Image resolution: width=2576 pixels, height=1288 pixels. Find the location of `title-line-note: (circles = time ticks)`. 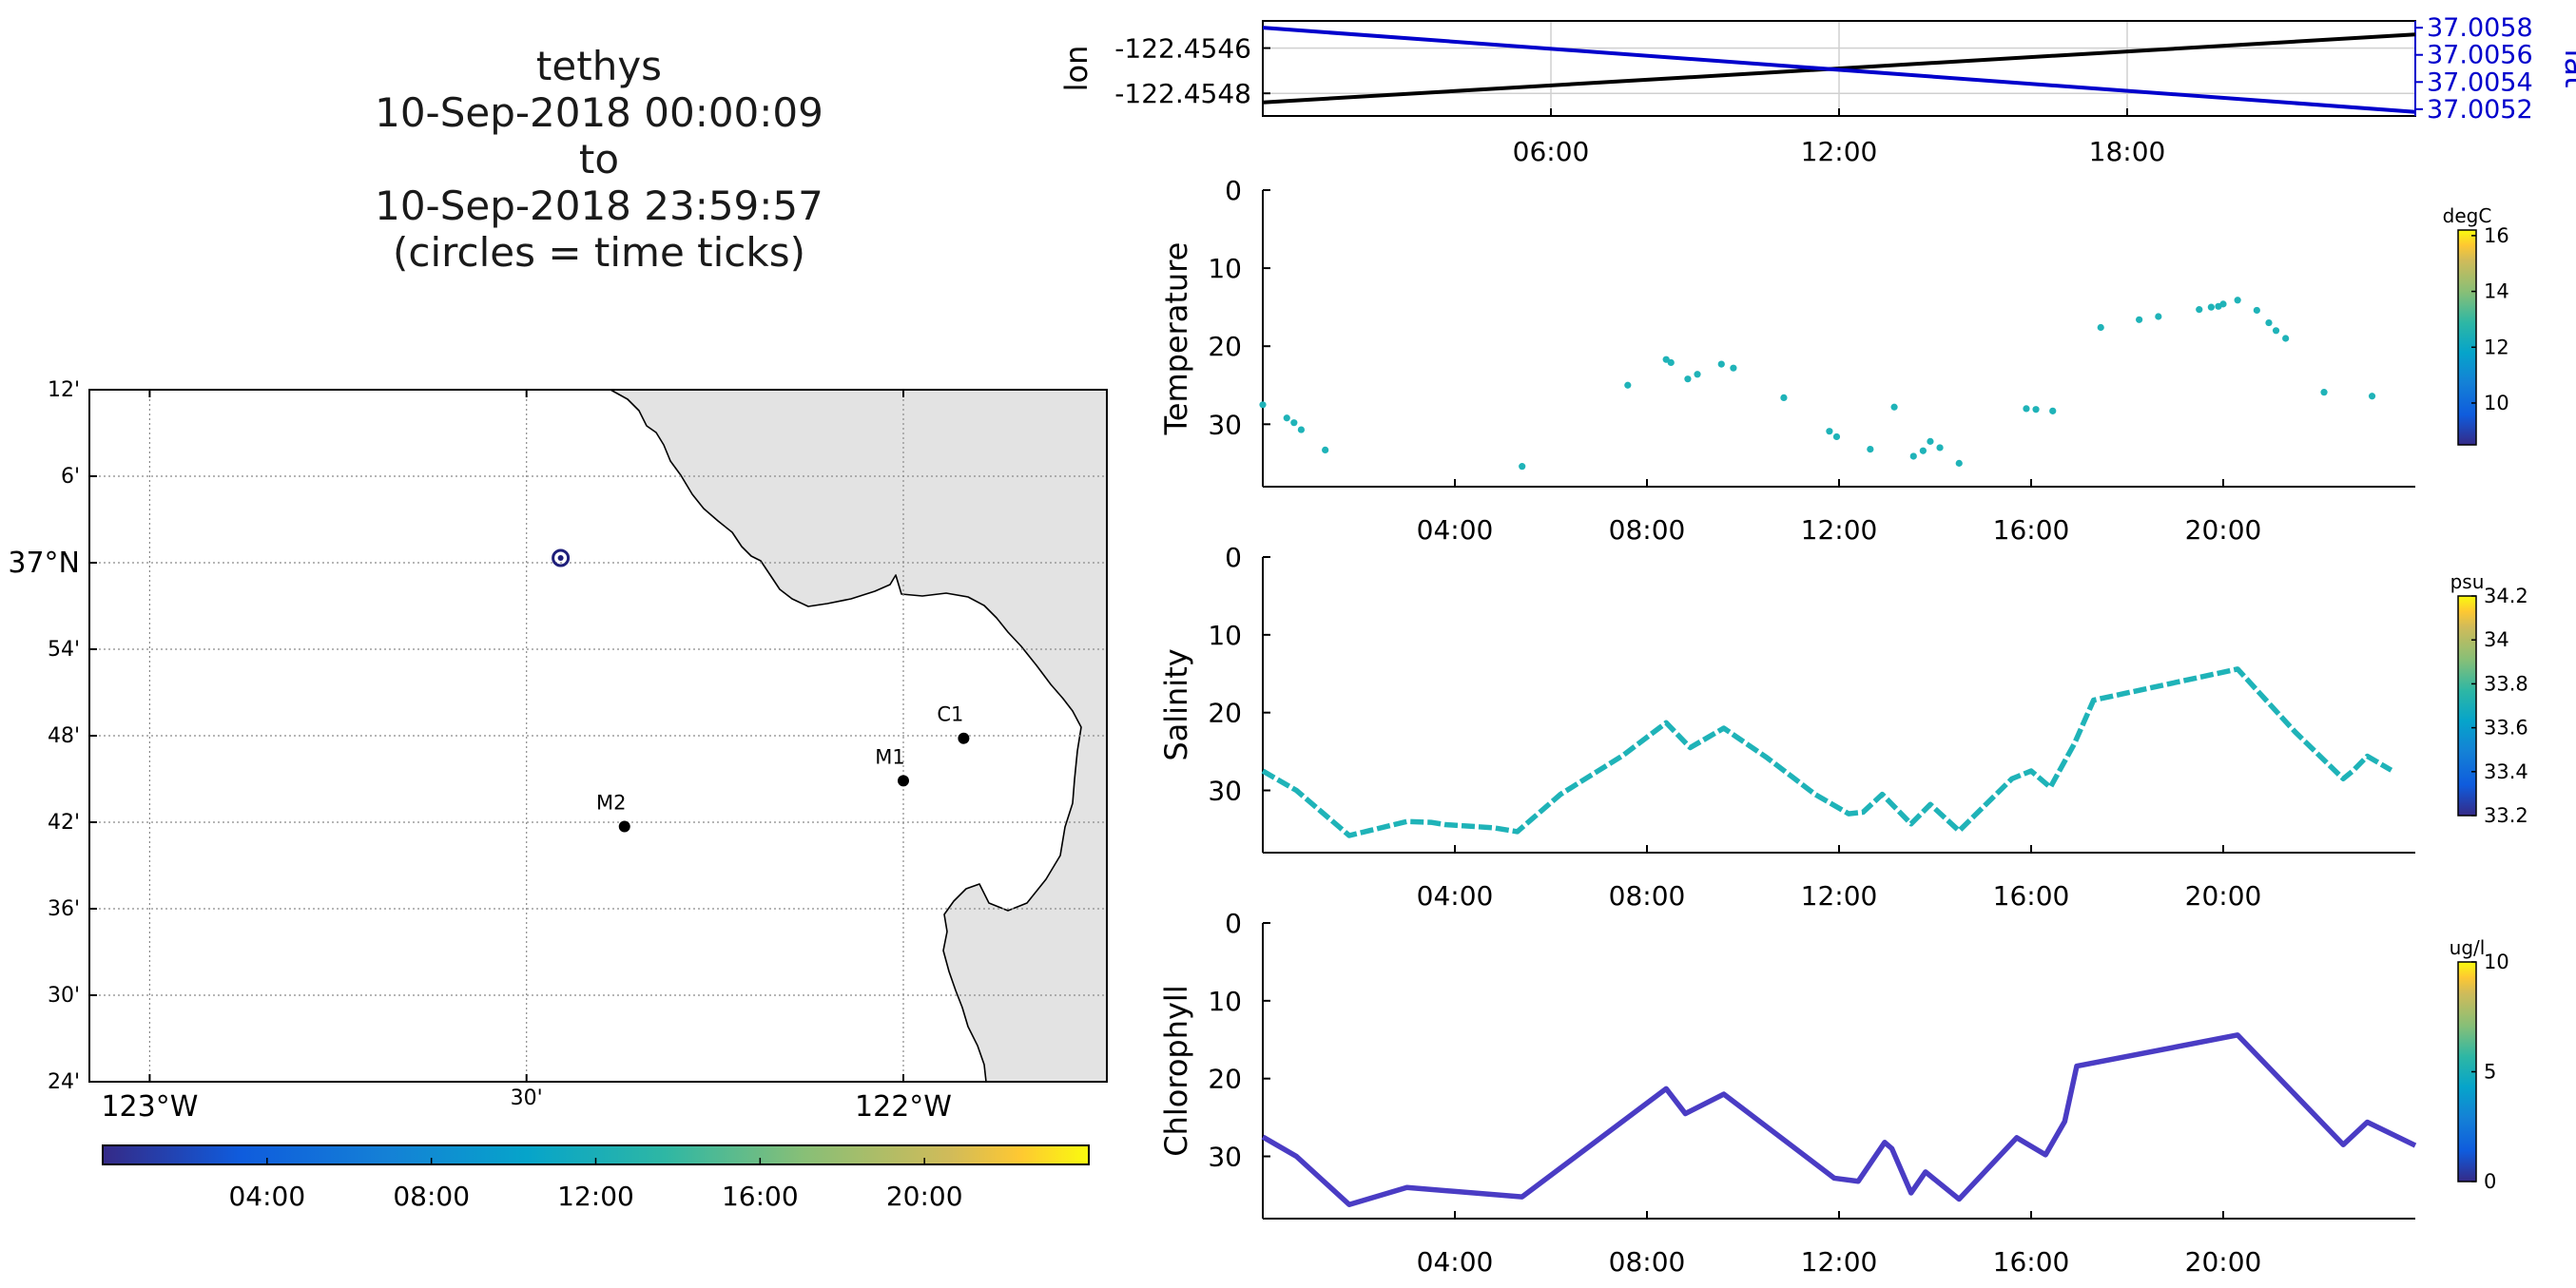

title-line-note: (circles = time ticks) is located at coordinates (599, 252).